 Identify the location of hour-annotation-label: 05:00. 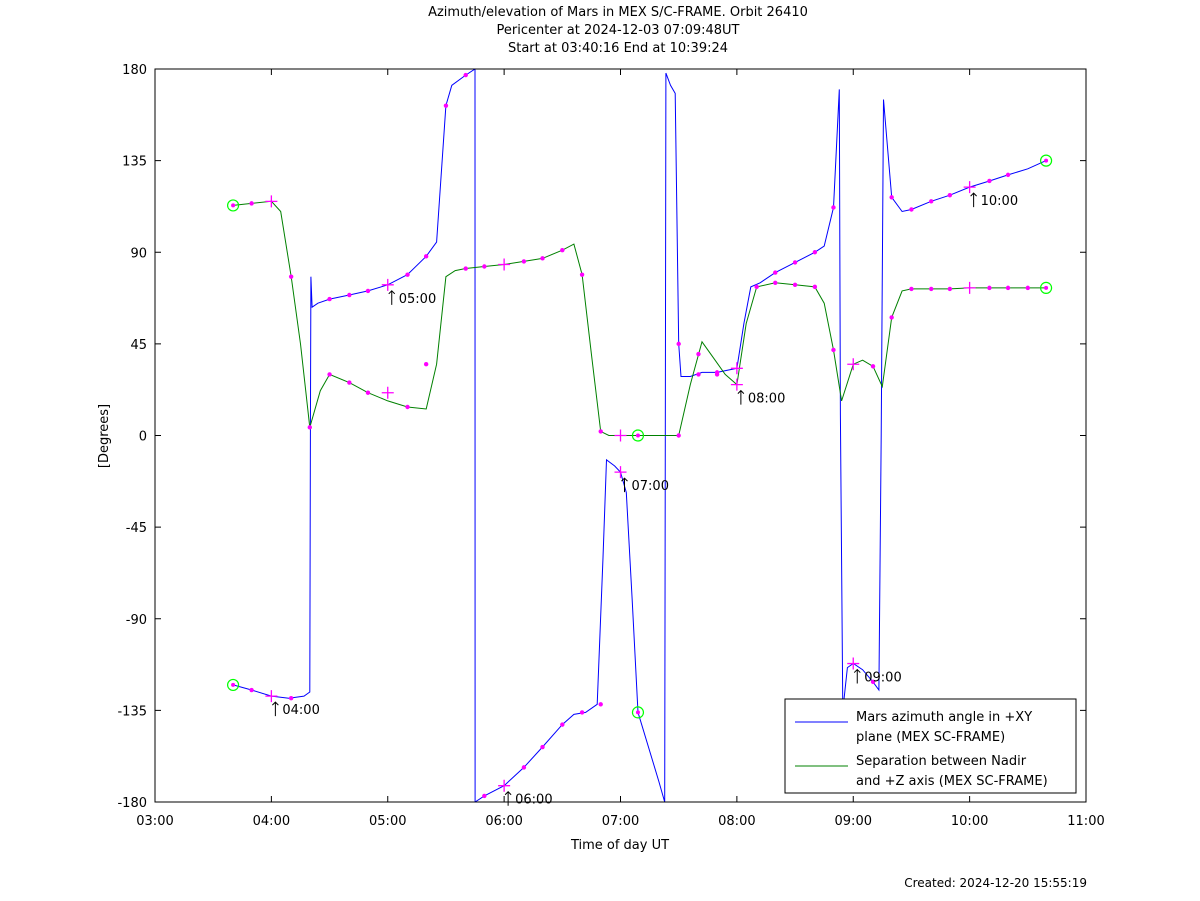
(417, 299).